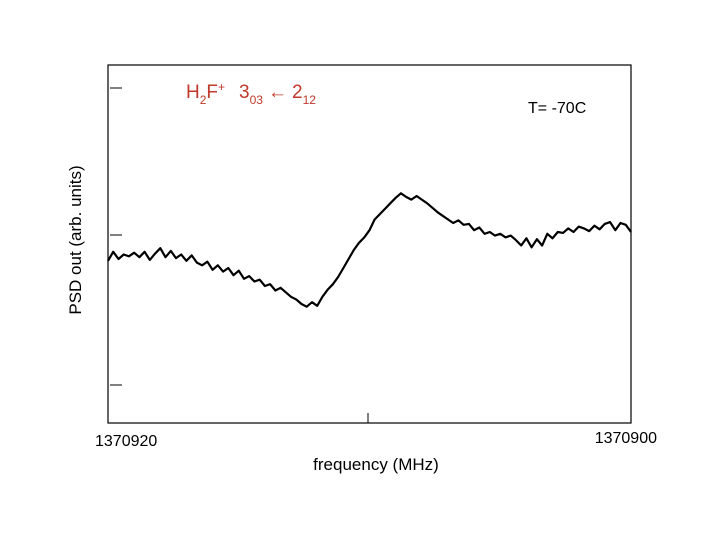 This screenshot has height=540, width=720. I want to click on y-tick-marks, so click(116, 236).